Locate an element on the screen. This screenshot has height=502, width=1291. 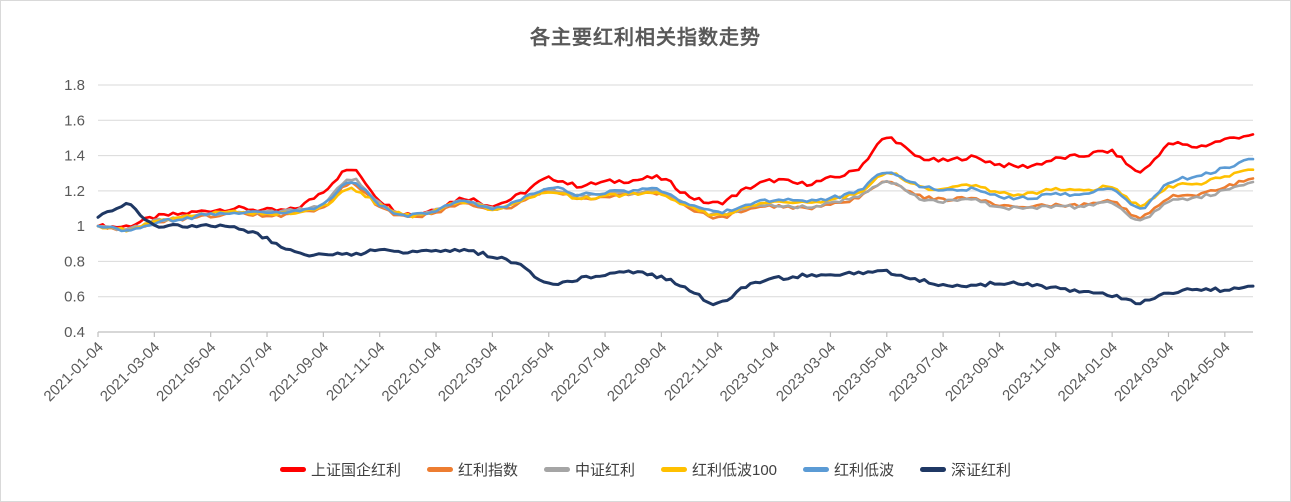
x-axis-tick-label: 2024-05-04 is located at coordinates (1200, 372).